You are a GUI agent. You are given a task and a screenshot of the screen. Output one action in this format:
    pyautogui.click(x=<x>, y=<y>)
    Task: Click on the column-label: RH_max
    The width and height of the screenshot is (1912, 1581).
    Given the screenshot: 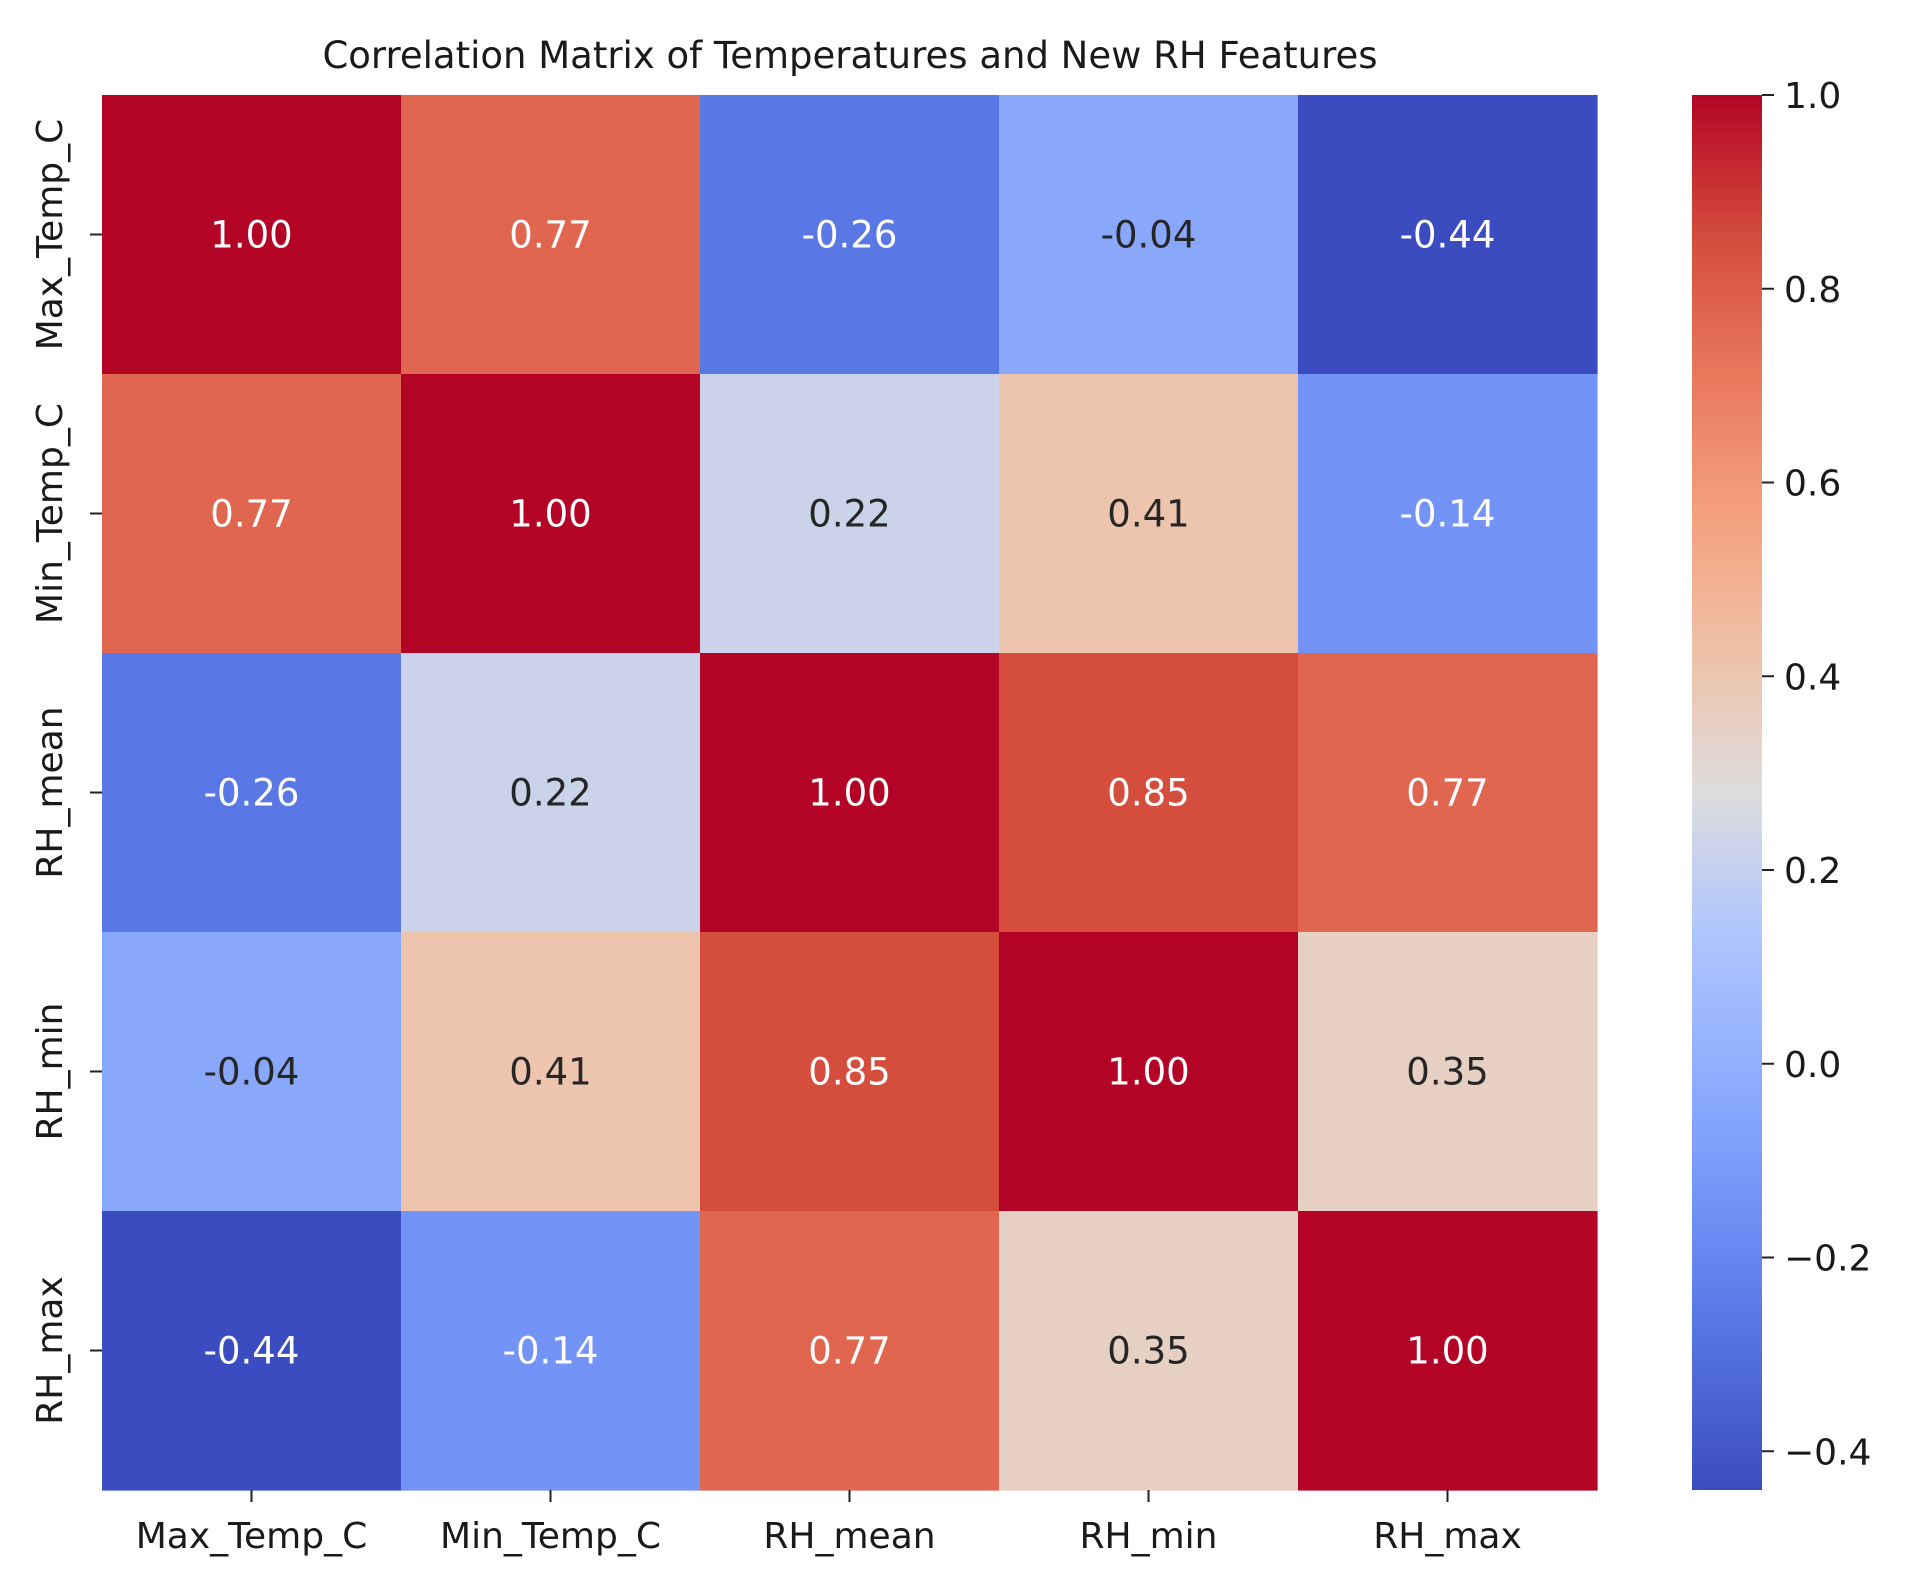 What is the action you would take?
    pyautogui.click(x=1447, y=1536)
    